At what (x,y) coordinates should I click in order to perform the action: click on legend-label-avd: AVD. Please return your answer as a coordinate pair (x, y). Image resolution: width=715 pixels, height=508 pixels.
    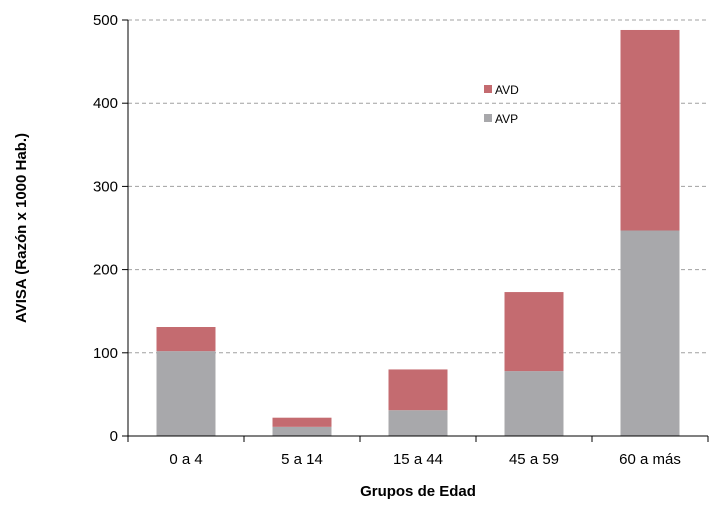
    Looking at the image, I should click on (507, 90).